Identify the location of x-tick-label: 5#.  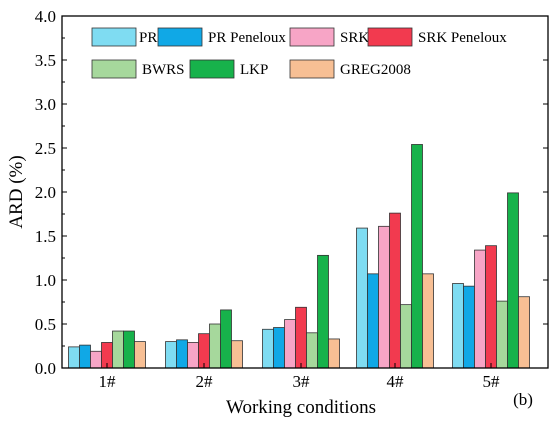
(492, 381).